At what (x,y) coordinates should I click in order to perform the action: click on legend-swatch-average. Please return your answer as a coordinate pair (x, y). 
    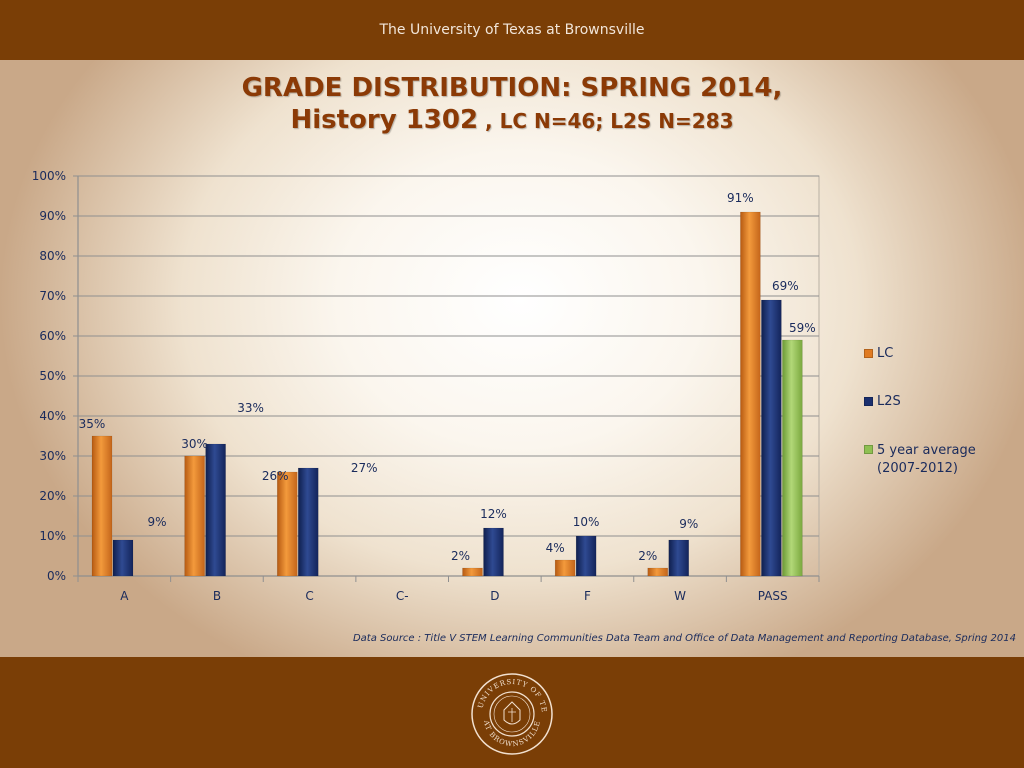
    Looking at the image, I should click on (868, 449).